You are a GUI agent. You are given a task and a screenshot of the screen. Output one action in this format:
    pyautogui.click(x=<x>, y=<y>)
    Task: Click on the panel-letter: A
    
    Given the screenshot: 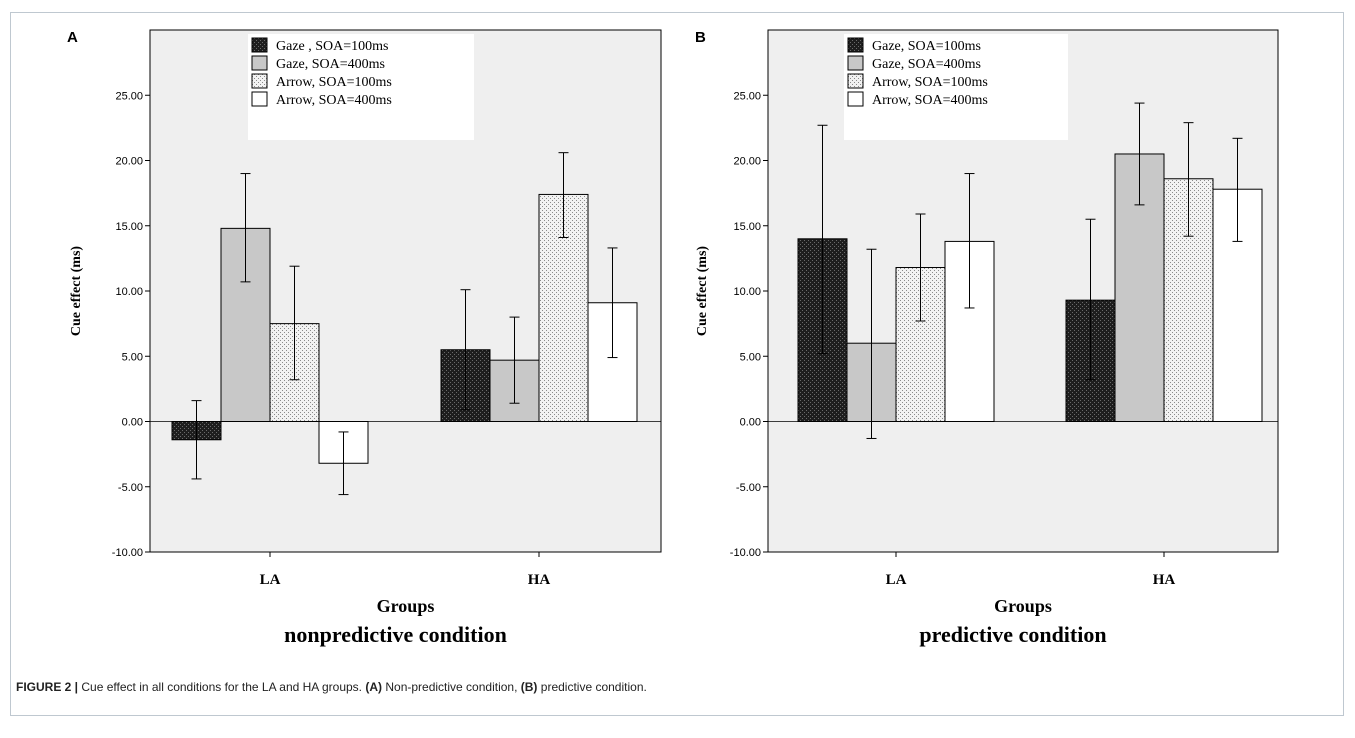 What is the action you would take?
    pyautogui.click(x=72, y=37)
    